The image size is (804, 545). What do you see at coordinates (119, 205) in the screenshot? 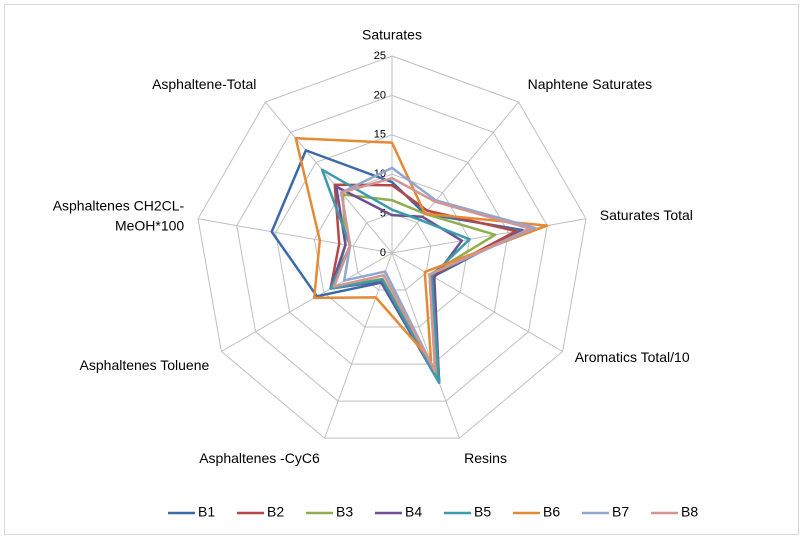
I see `category-label-line: Asphaltenes CH2CL-` at bounding box center [119, 205].